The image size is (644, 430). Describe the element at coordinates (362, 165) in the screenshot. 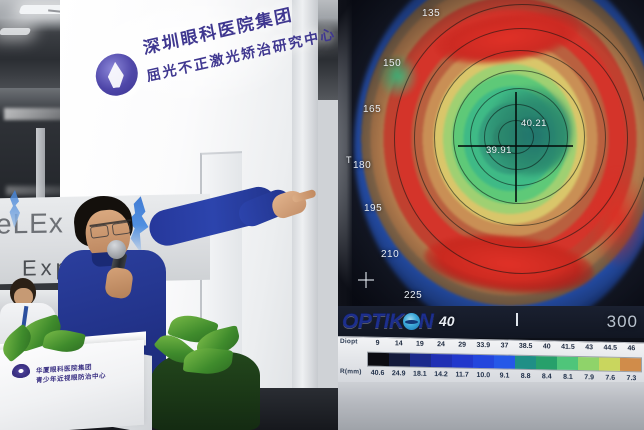

I see `axis-label-180: 180` at that location.